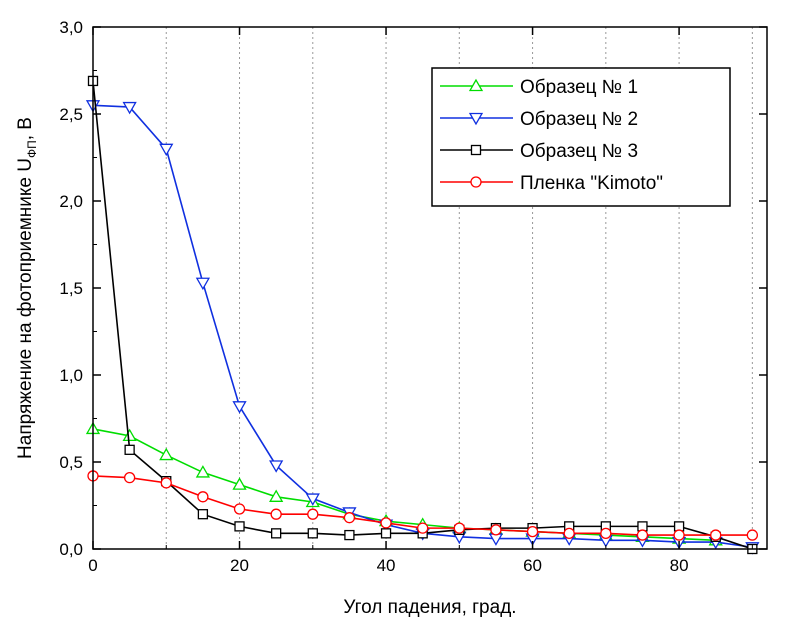 Image resolution: width=792 pixels, height=621 pixels. I want to click on x-tick-label: 0, so click(92, 565).